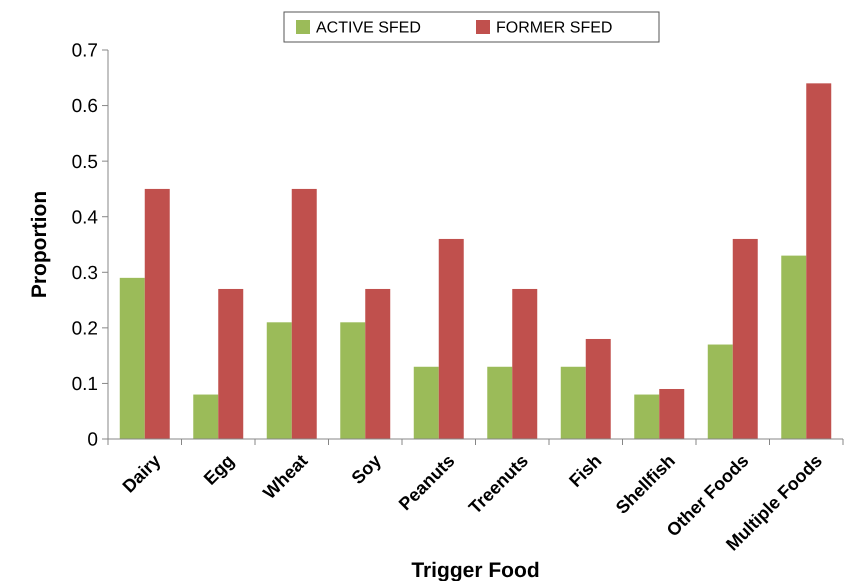  Describe the element at coordinates (85, 107) in the screenshot. I see `y-tick-label: 0.6` at that location.